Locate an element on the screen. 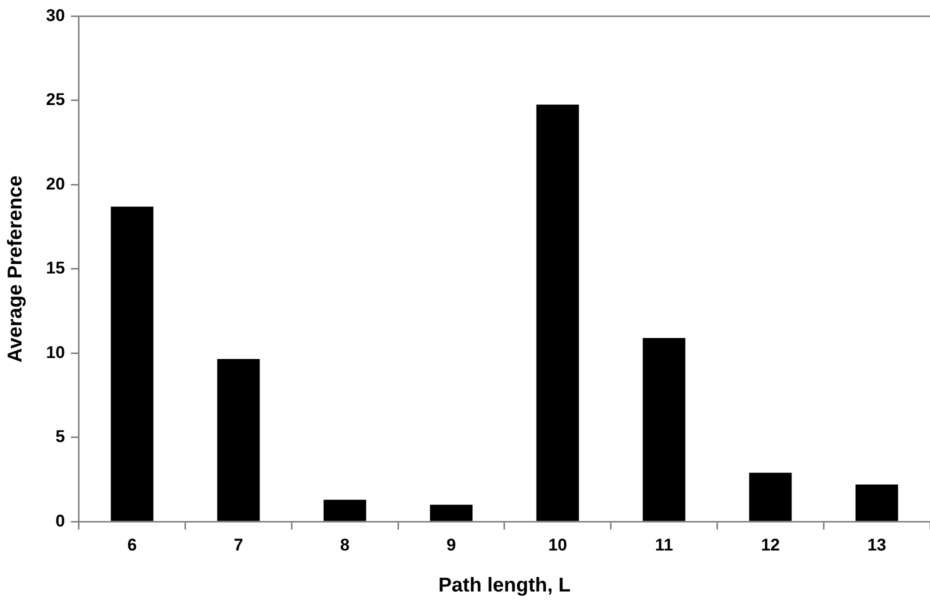 Image resolution: width=930 pixels, height=602 pixels. y-tick-label: 25 is located at coordinates (55, 100).